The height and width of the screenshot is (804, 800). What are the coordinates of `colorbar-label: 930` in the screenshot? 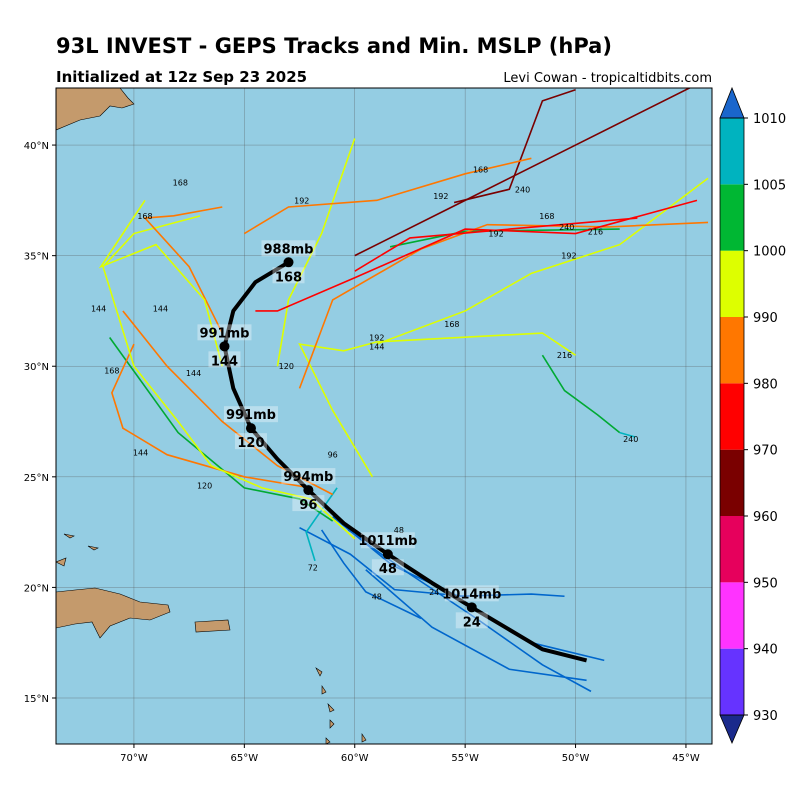 It's located at (765, 716).